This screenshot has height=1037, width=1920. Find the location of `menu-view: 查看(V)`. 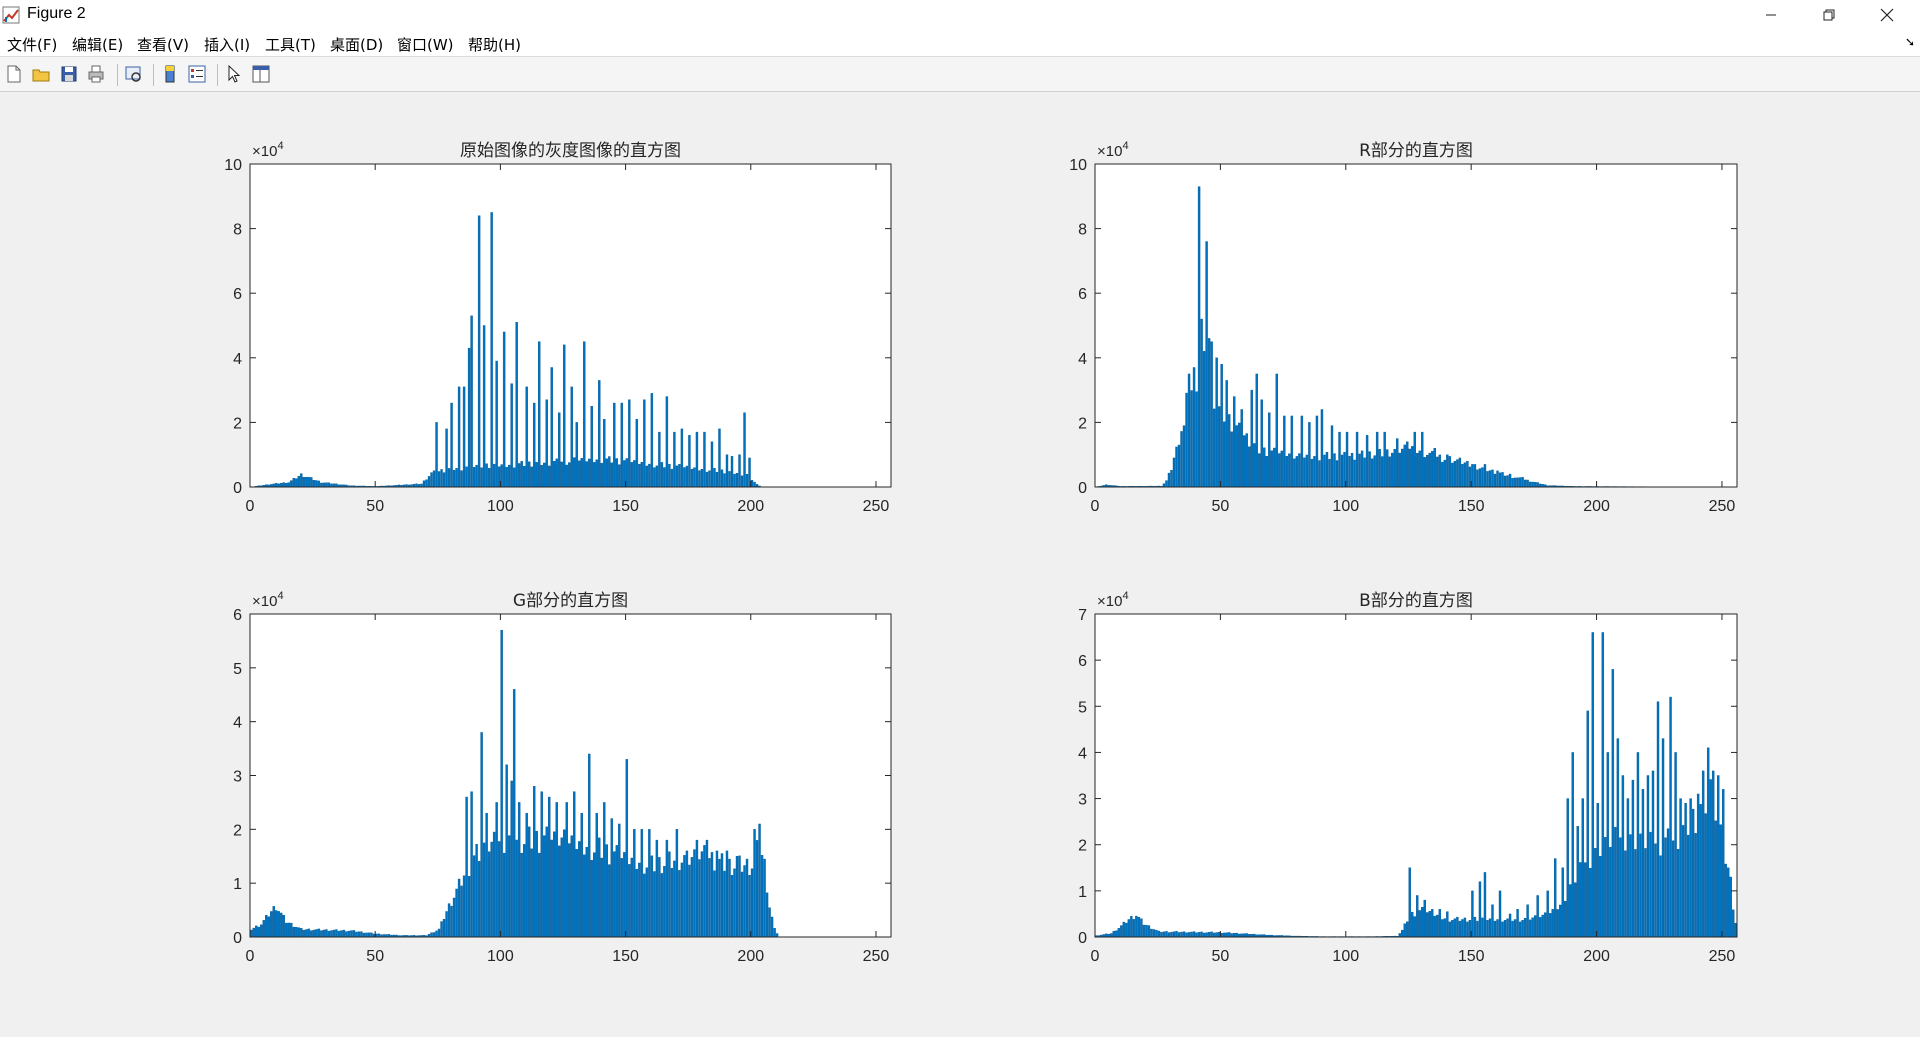

menu-view: 查看(V) is located at coordinates (163, 44).